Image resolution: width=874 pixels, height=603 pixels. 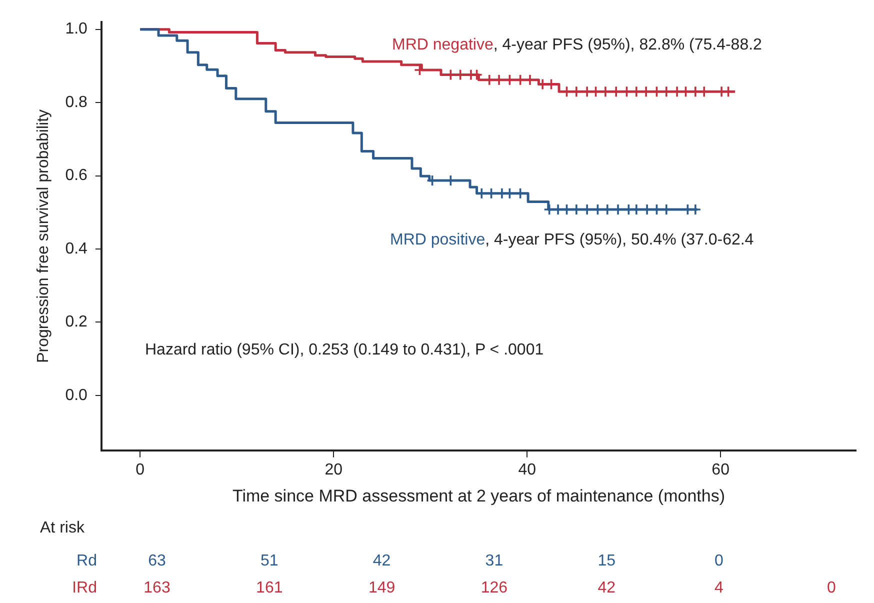 I want to click on y-tick-label: 0.6, so click(x=76, y=175).